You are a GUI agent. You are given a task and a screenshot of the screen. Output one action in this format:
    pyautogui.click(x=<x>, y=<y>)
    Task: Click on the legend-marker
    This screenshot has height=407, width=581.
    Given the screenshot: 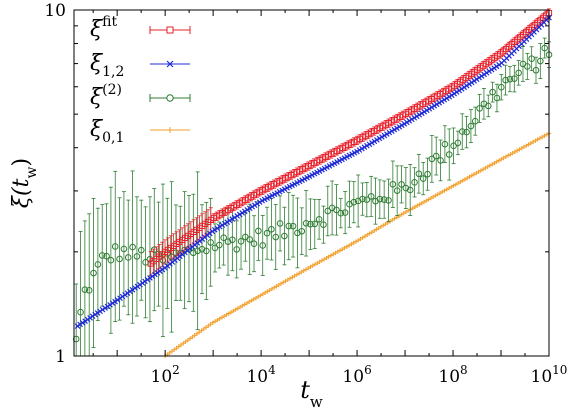 What is the action you would take?
    pyautogui.click(x=170, y=64)
    